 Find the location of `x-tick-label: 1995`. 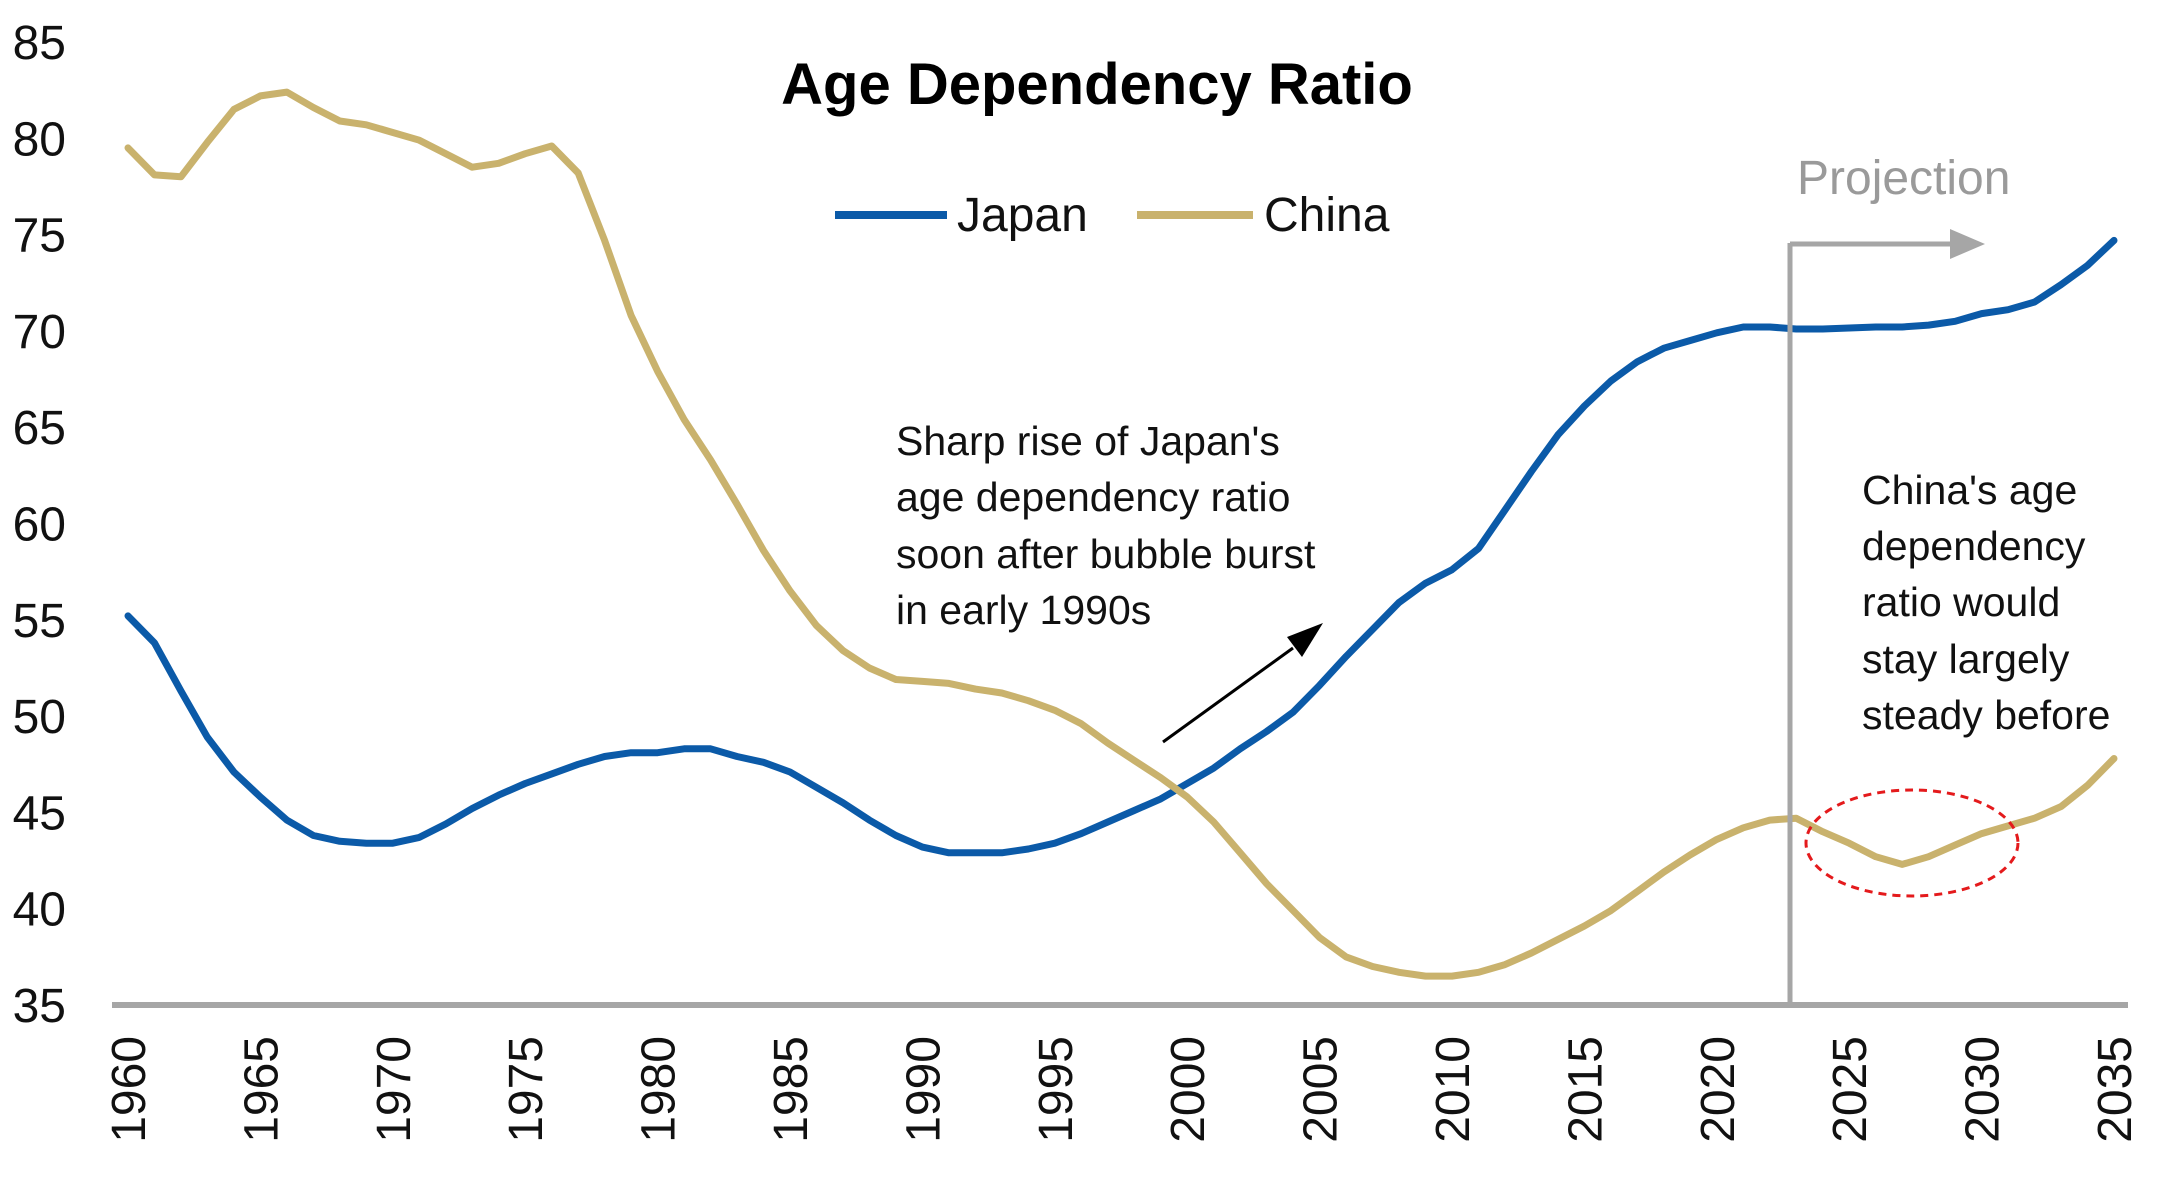

x-tick-label: 1995 is located at coordinates (1056, 1089).